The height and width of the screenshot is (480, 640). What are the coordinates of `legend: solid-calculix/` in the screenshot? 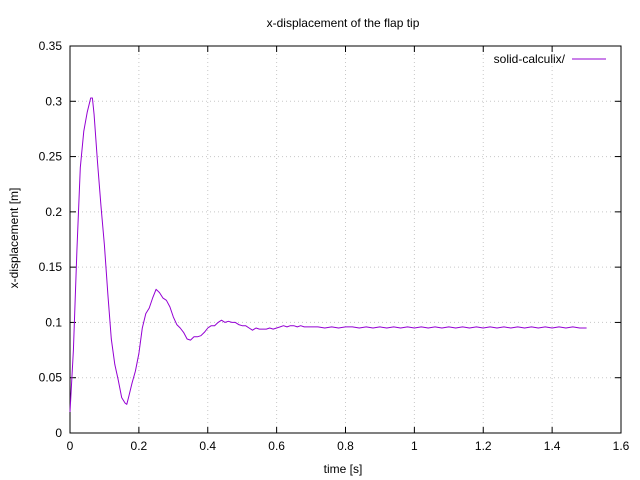 It's located at (550, 59).